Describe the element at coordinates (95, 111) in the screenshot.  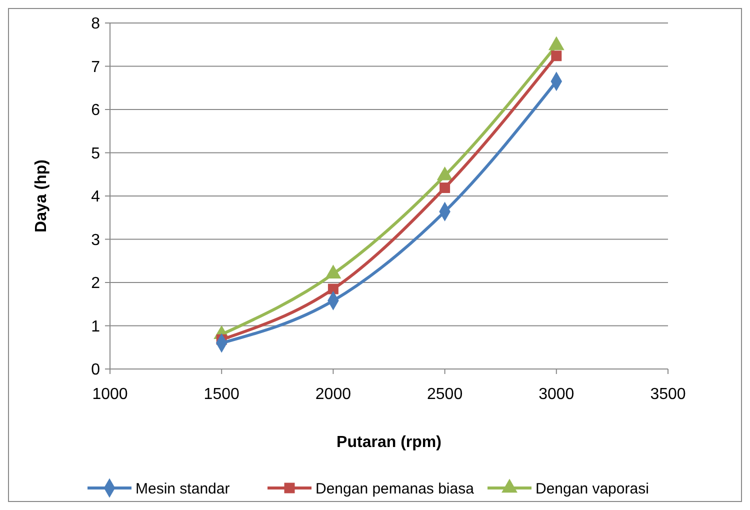
I see `y-tick-label: 6` at that location.